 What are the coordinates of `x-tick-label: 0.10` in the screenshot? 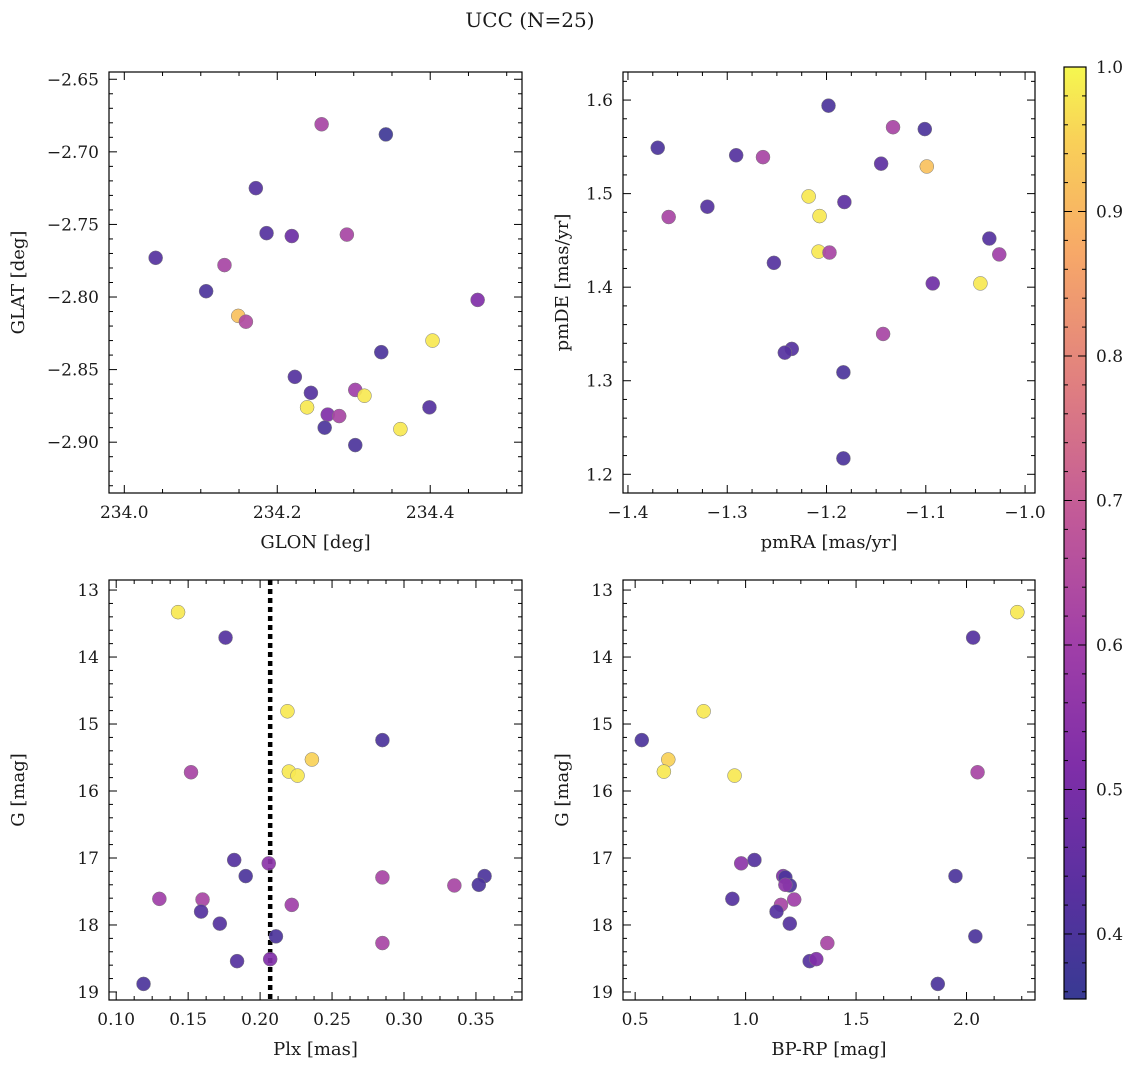 It's located at (116, 1020).